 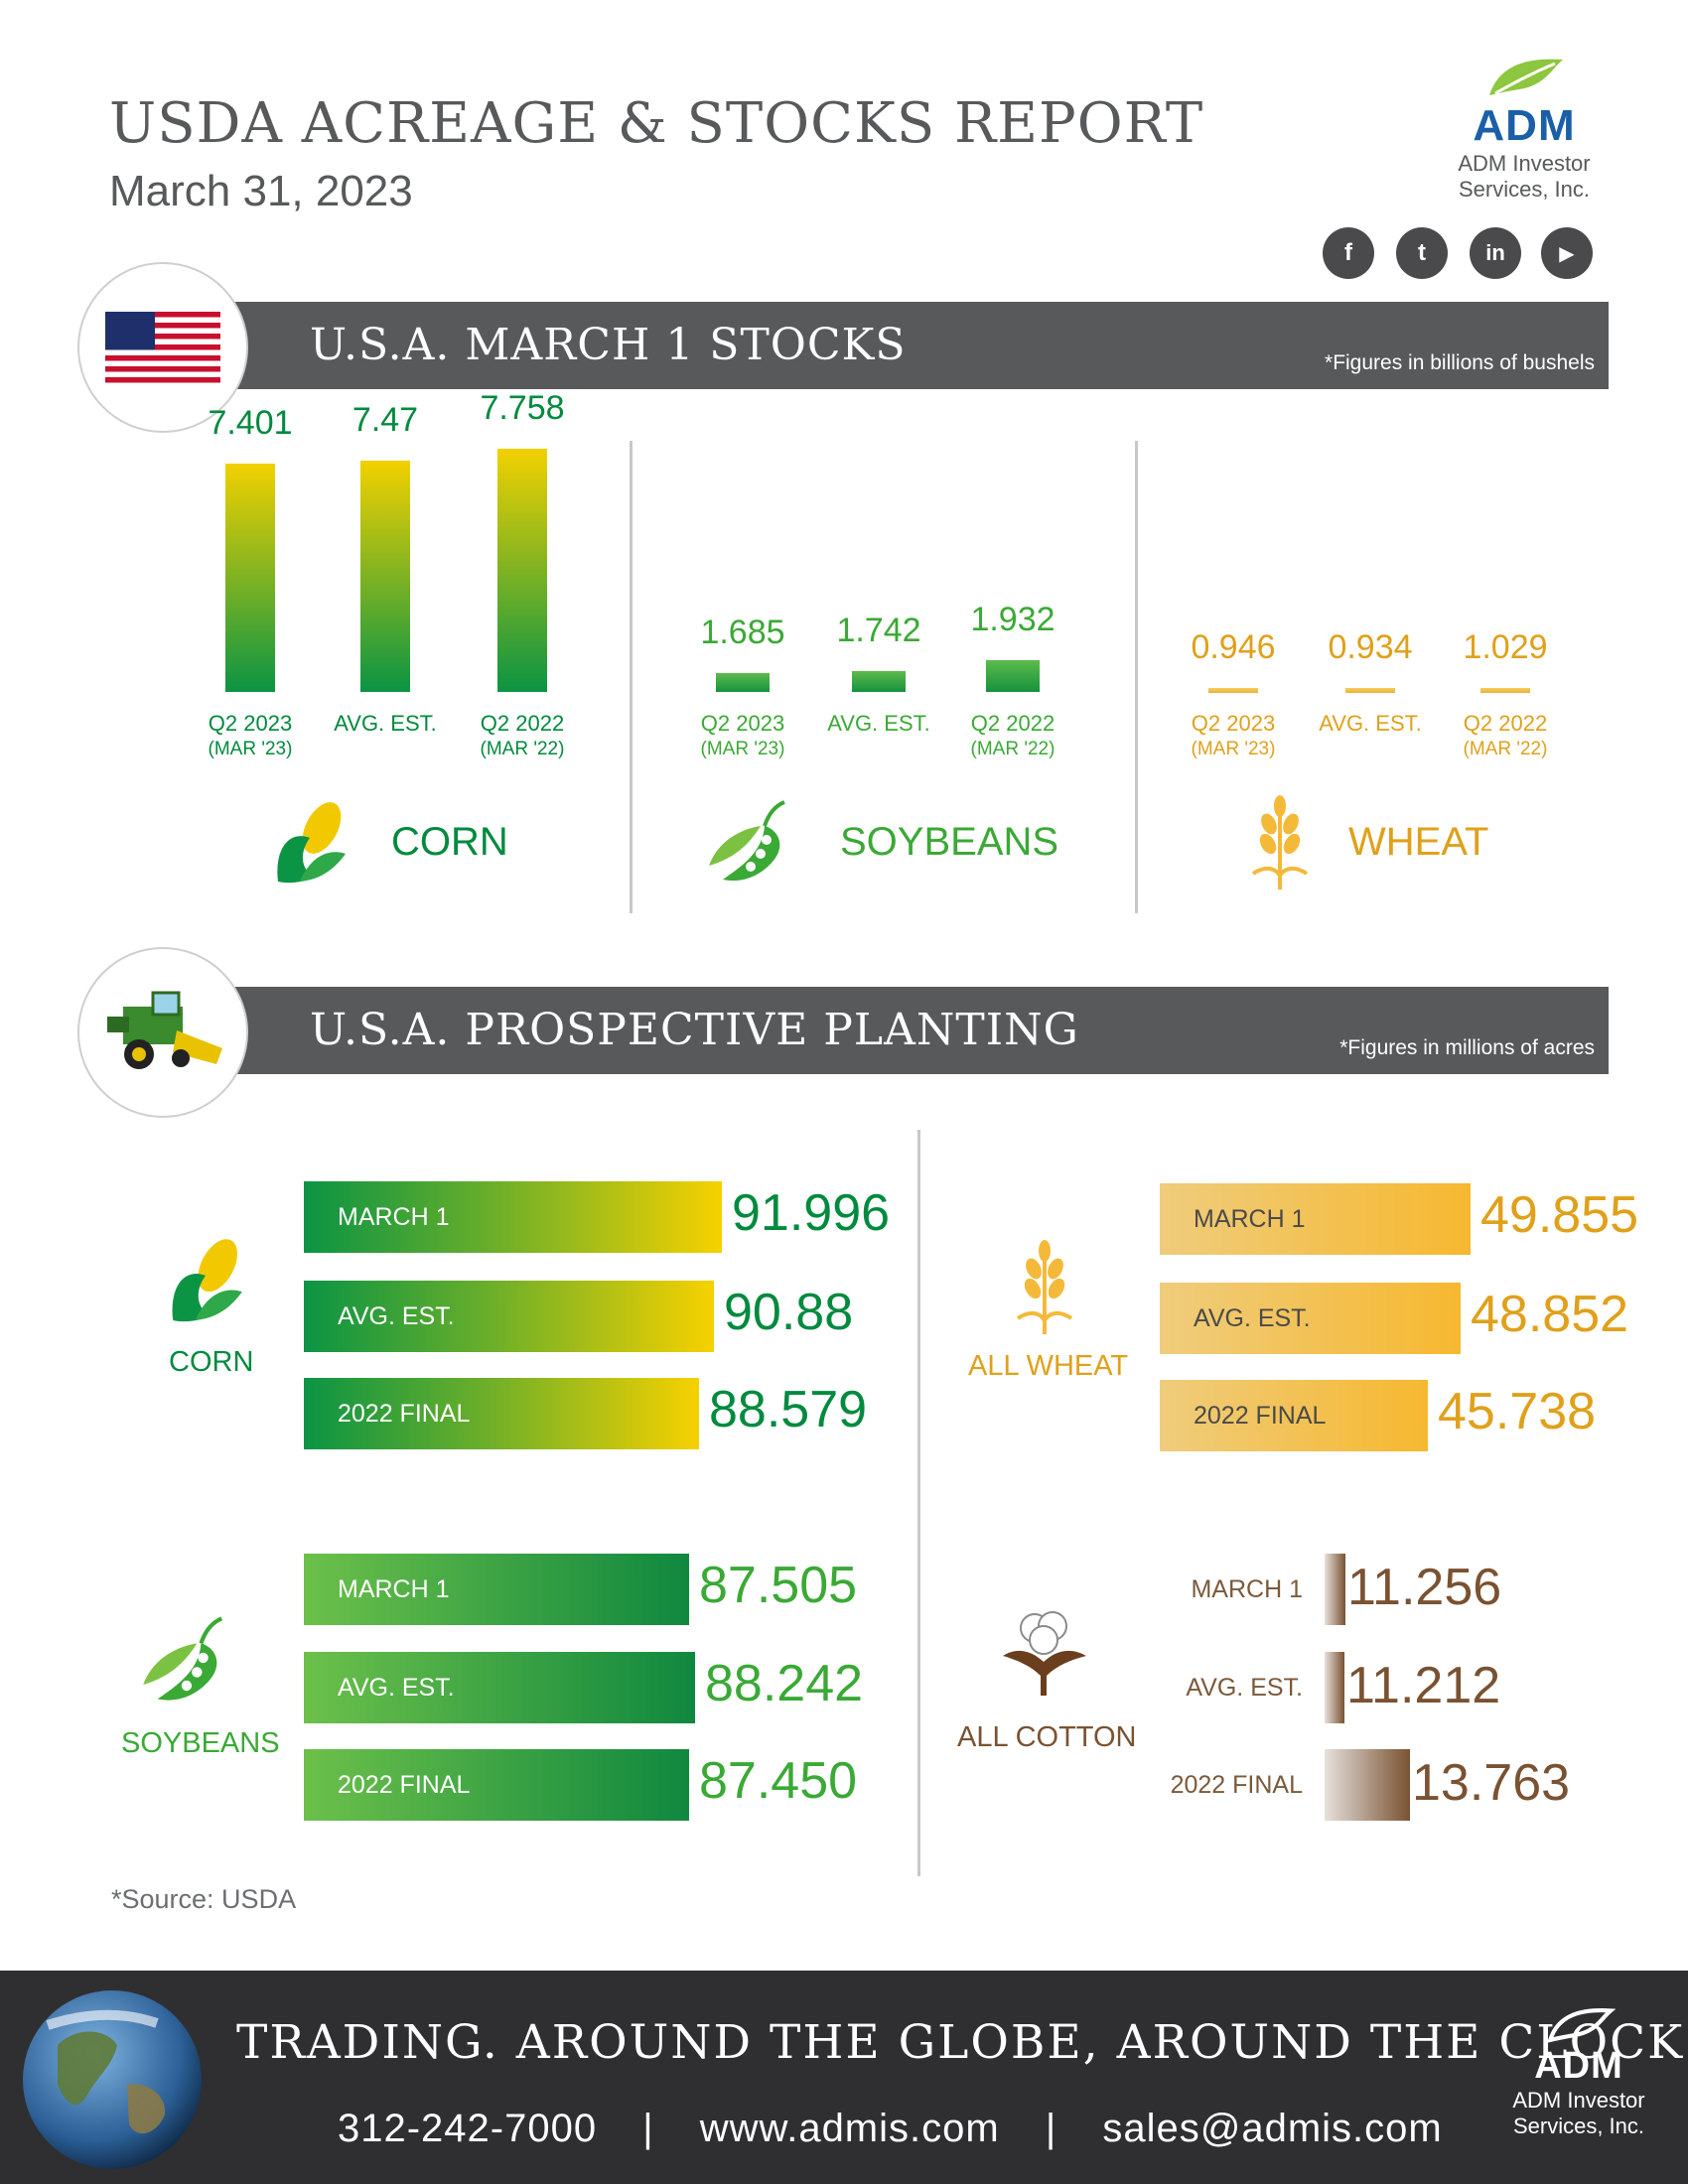 What do you see at coordinates (1491, 1783) in the screenshot?
I see `planting-value-cotton: 13.763` at bounding box center [1491, 1783].